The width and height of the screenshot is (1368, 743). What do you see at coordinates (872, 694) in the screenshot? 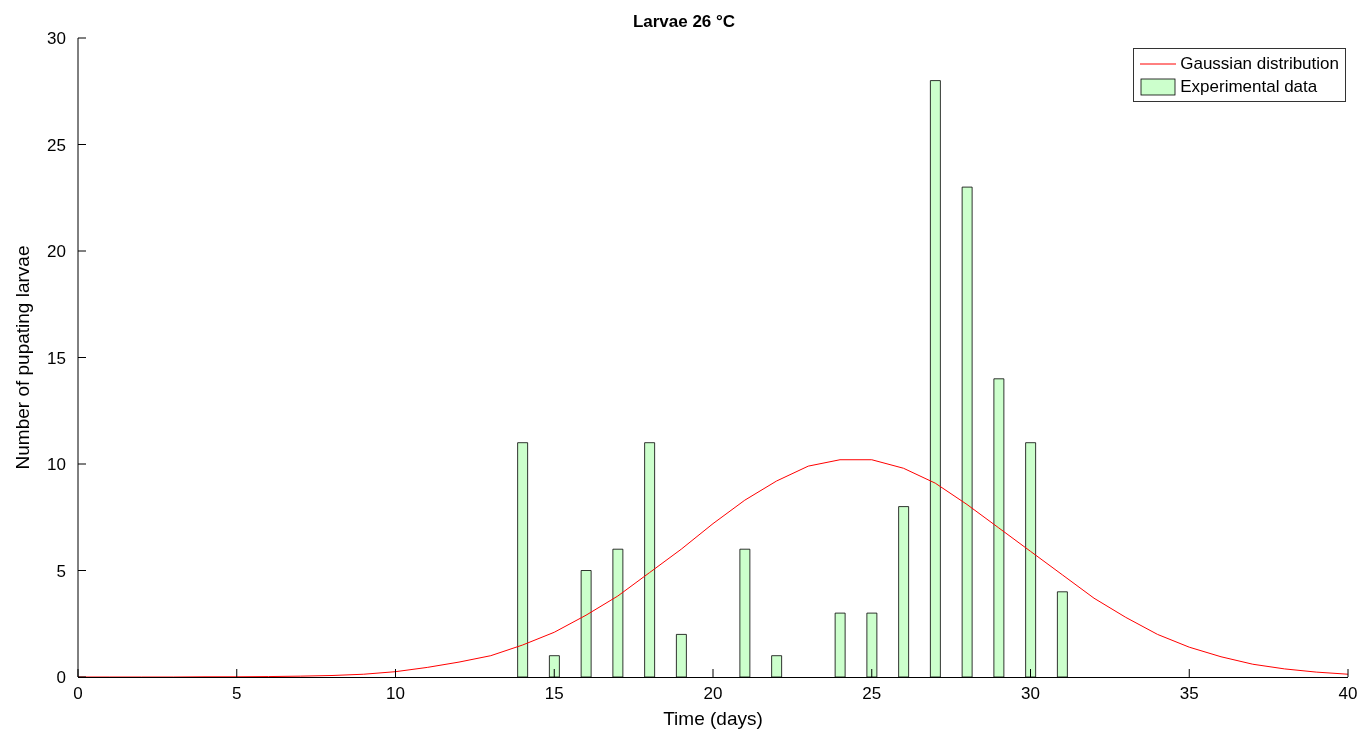
I see `x-tick-label: 25` at bounding box center [872, 694].